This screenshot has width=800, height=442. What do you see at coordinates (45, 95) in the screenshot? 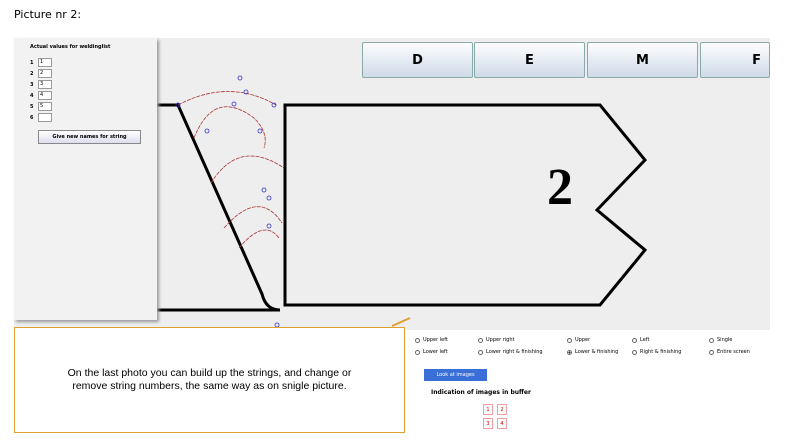
I see `row-input: 4` at bounding box center [45, 95].